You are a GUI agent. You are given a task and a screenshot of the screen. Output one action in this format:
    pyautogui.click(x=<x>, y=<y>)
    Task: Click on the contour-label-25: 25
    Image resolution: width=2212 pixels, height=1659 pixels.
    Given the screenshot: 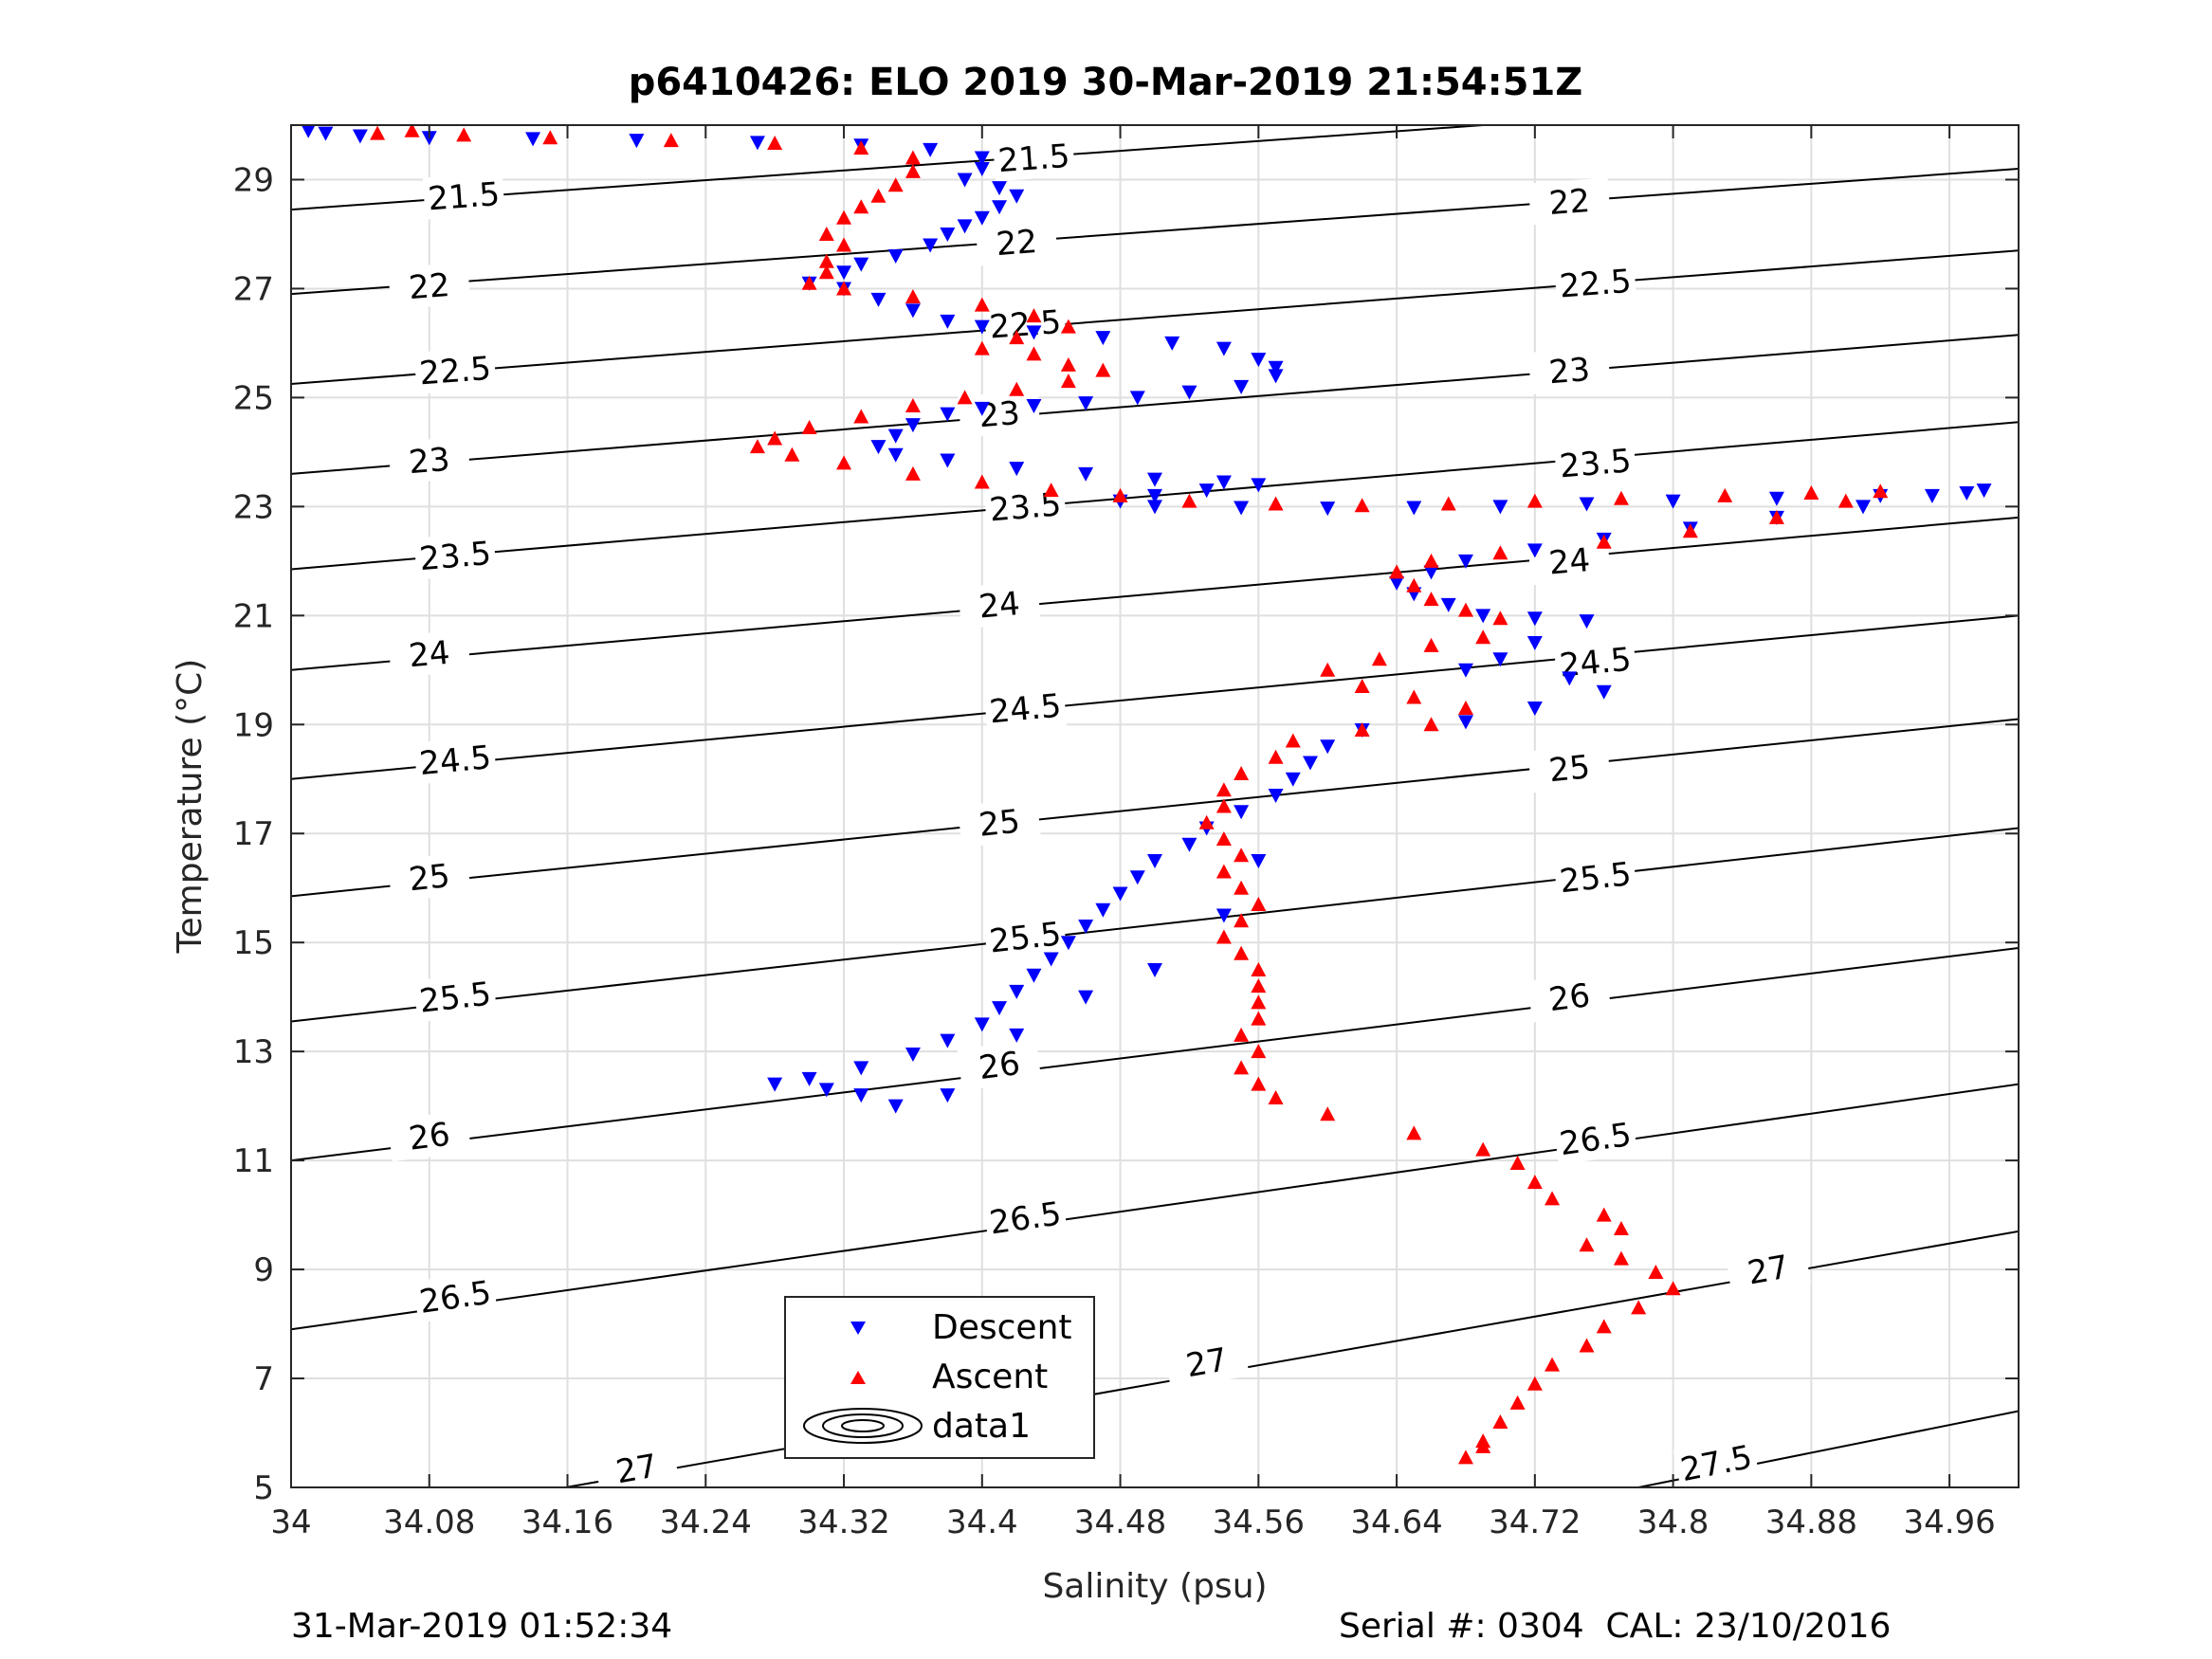 What is the action you would take?
    pyautogui.click(x=429, y=878)
    